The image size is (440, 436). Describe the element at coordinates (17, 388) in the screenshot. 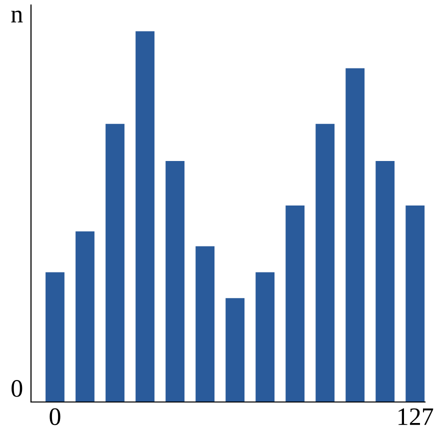

I see `text: 0` at that location.